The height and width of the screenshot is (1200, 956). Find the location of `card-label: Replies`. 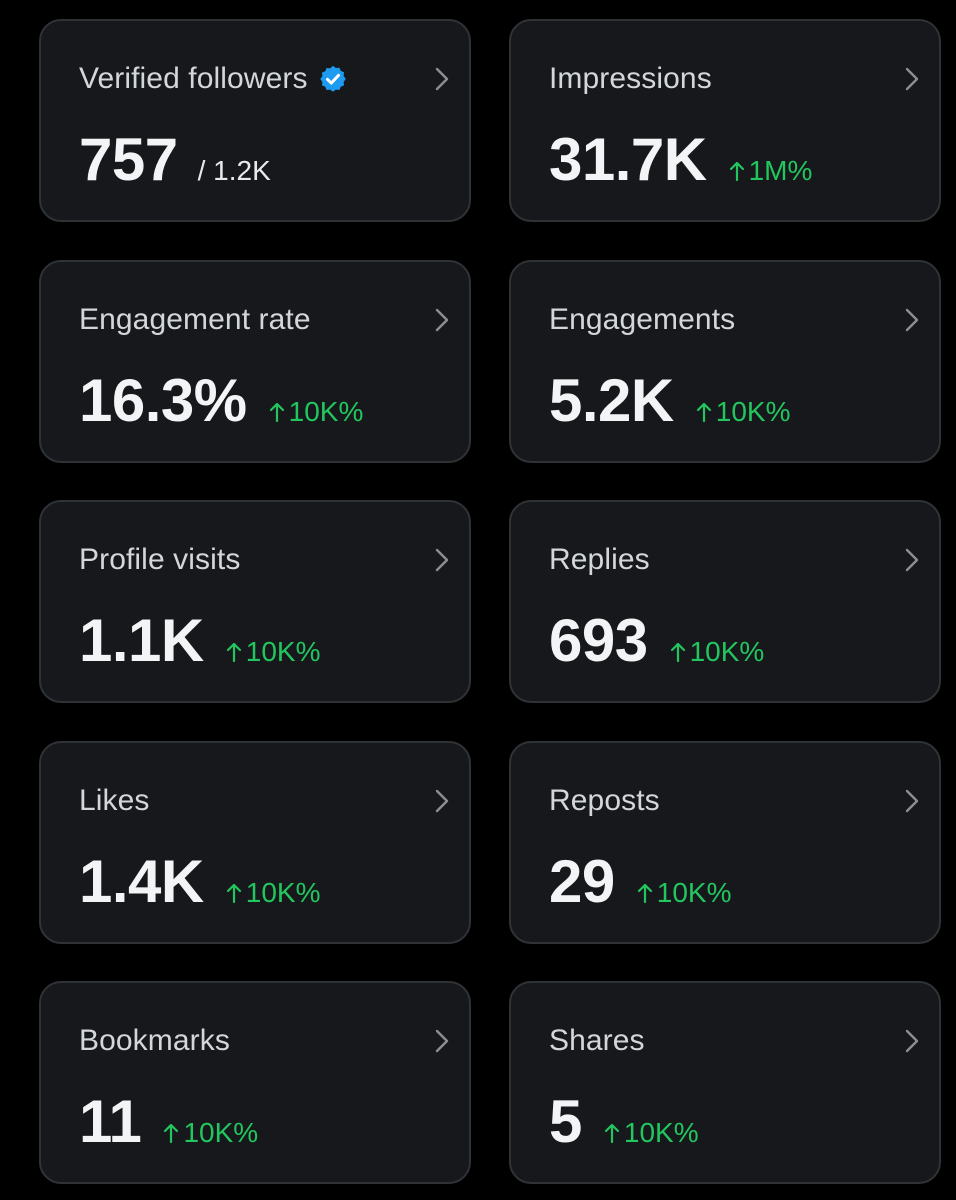

card-label: Replies is located at coordinates (599, 559).